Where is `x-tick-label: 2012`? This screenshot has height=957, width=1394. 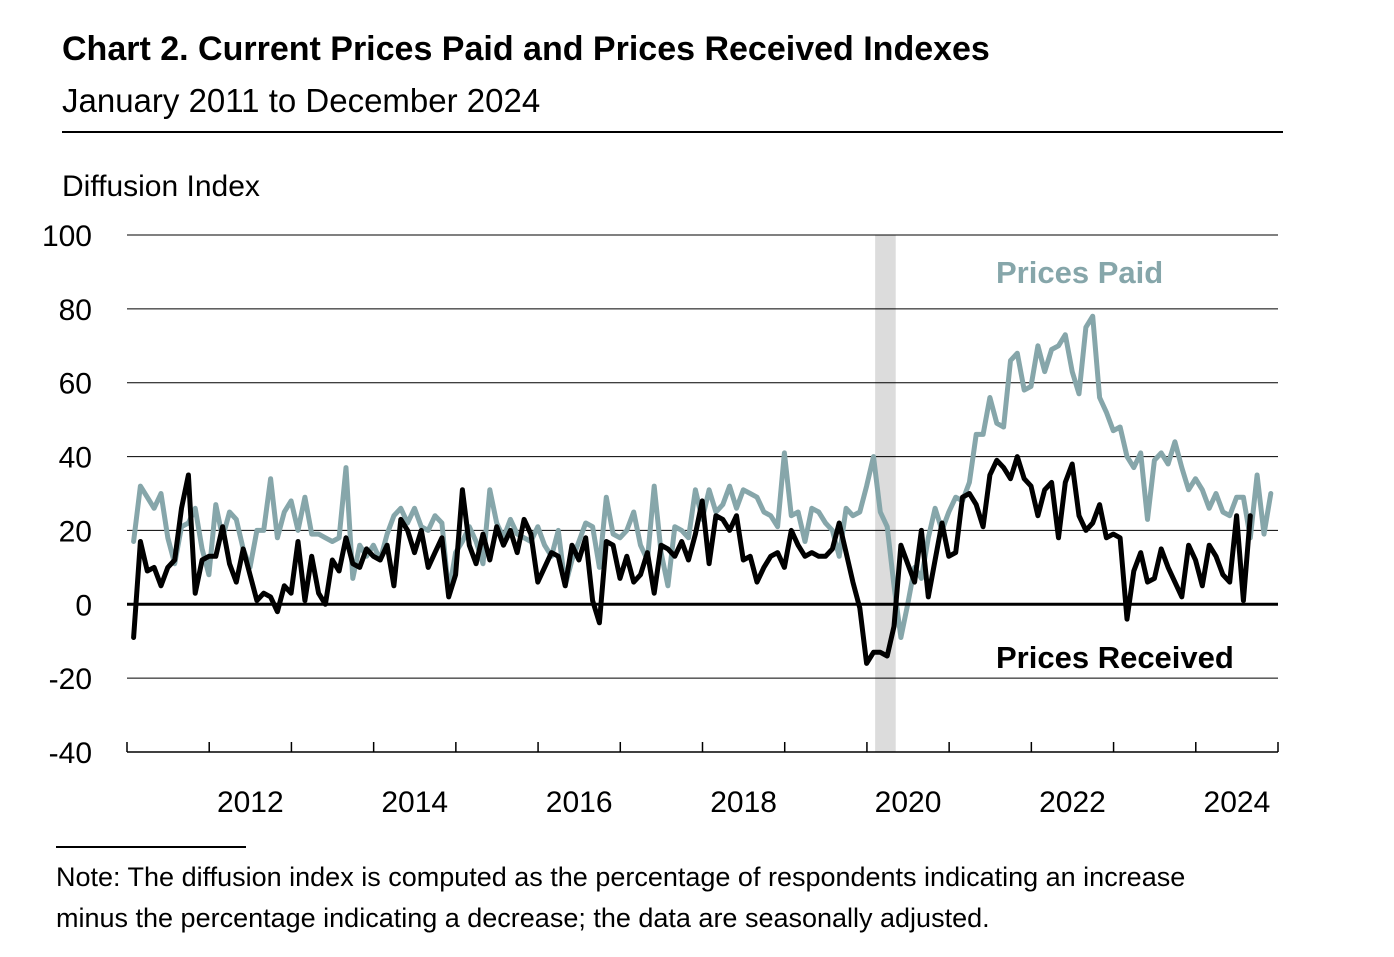 x-tick-label: 2012 is located at coordinates (250, 802).